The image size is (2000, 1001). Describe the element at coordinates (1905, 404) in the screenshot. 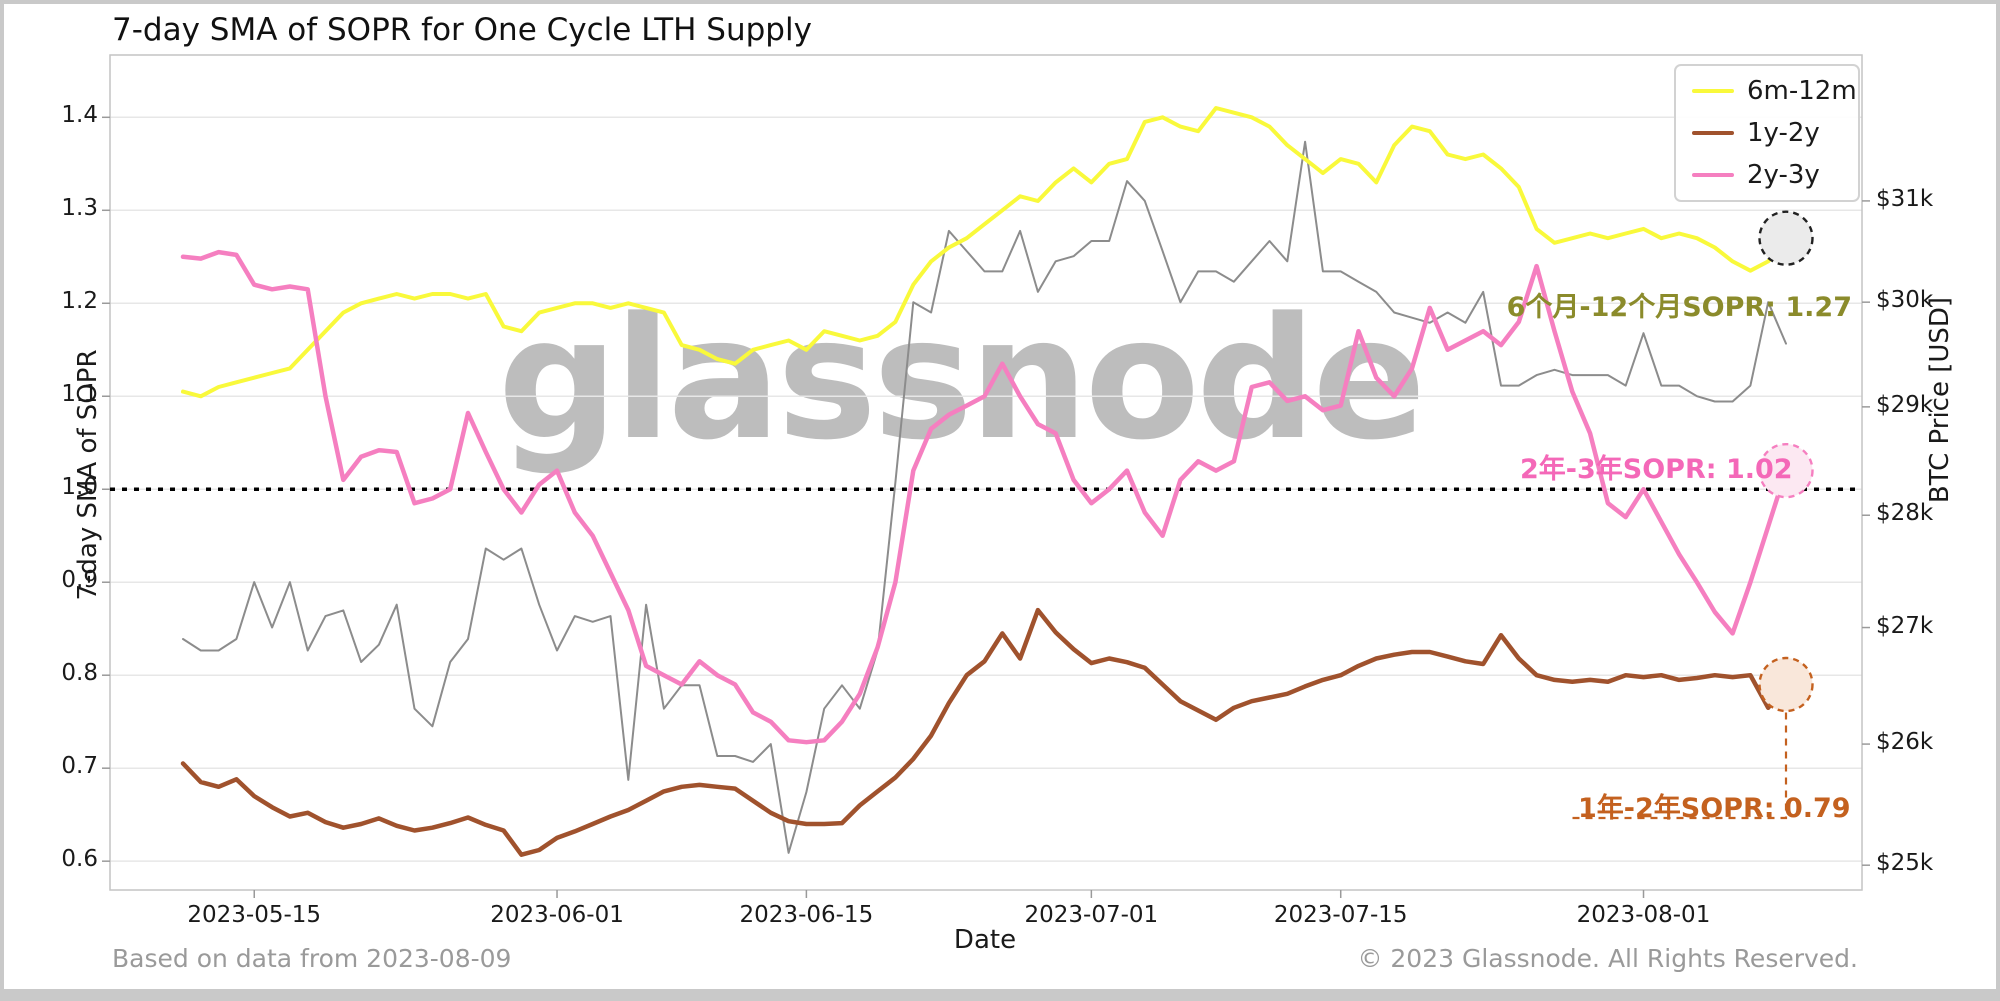

I see `right-axis-tick-label: $29k` at that location.